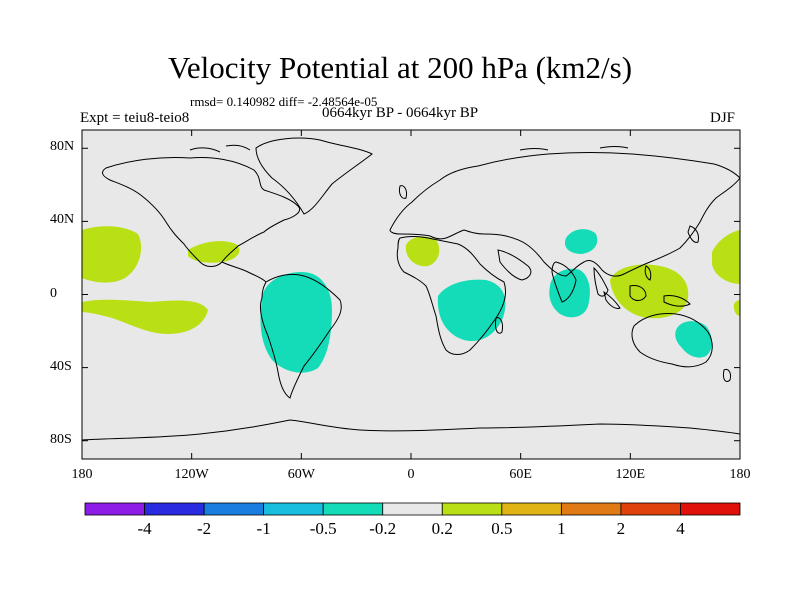  What do you see at coordinates (53, 293) in the screenshot?
I see `lat-label: 0` at bounding box center [53, 293].